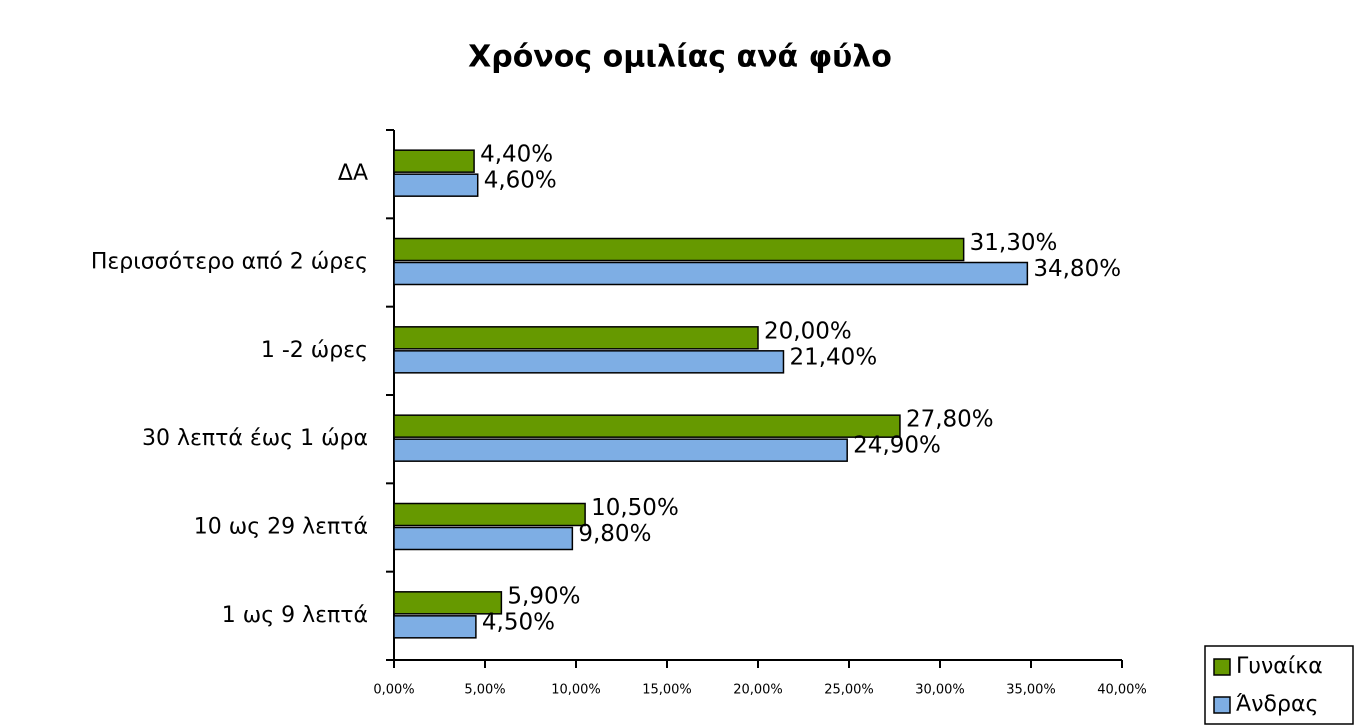  I want to click on y-tick-label: 1 ως 9 λεπτά, so click(295, 615).